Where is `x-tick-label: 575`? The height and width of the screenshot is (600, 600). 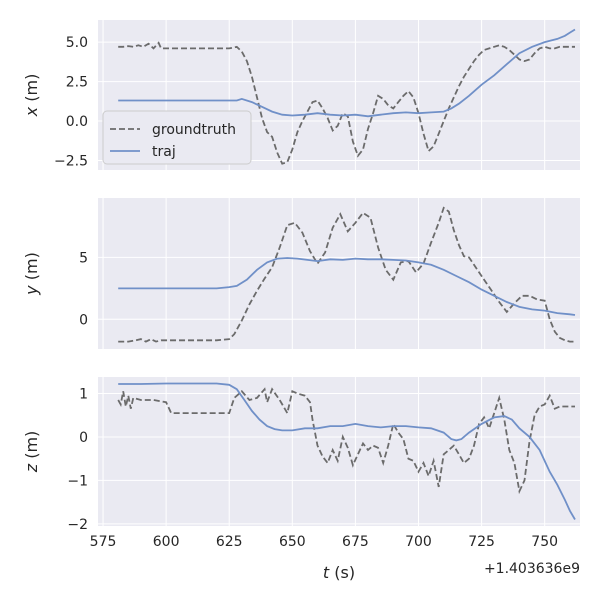
x-tick-label: 575 is located at coordinates (103, 542).